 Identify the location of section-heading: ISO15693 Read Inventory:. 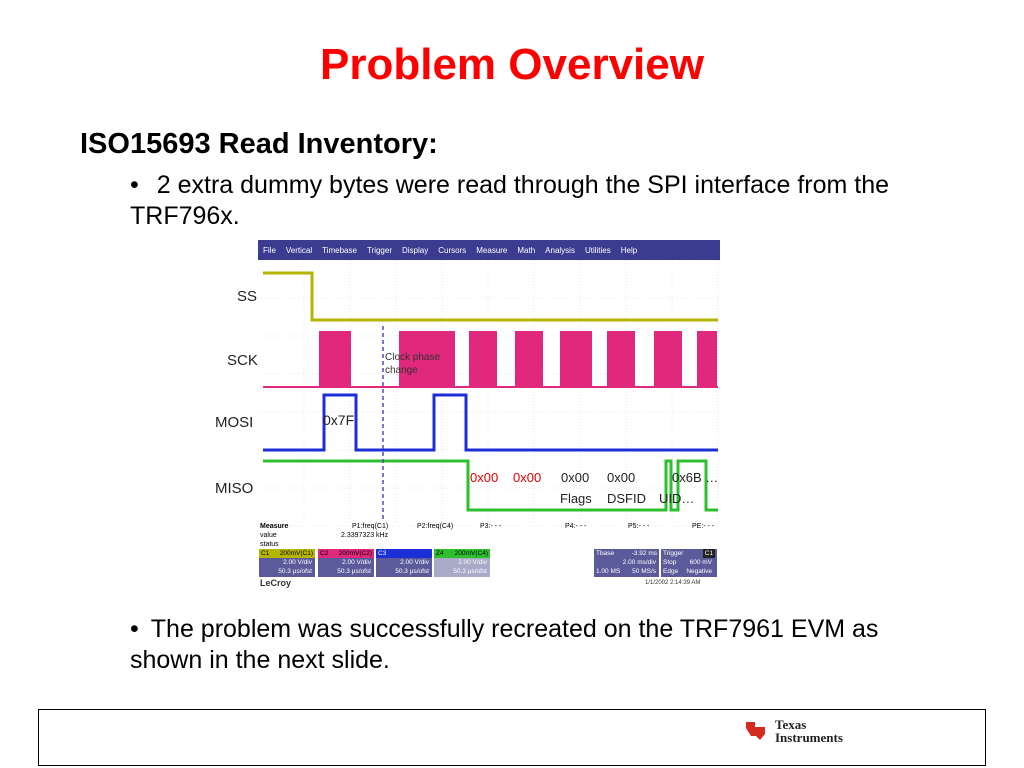
(259, 144).